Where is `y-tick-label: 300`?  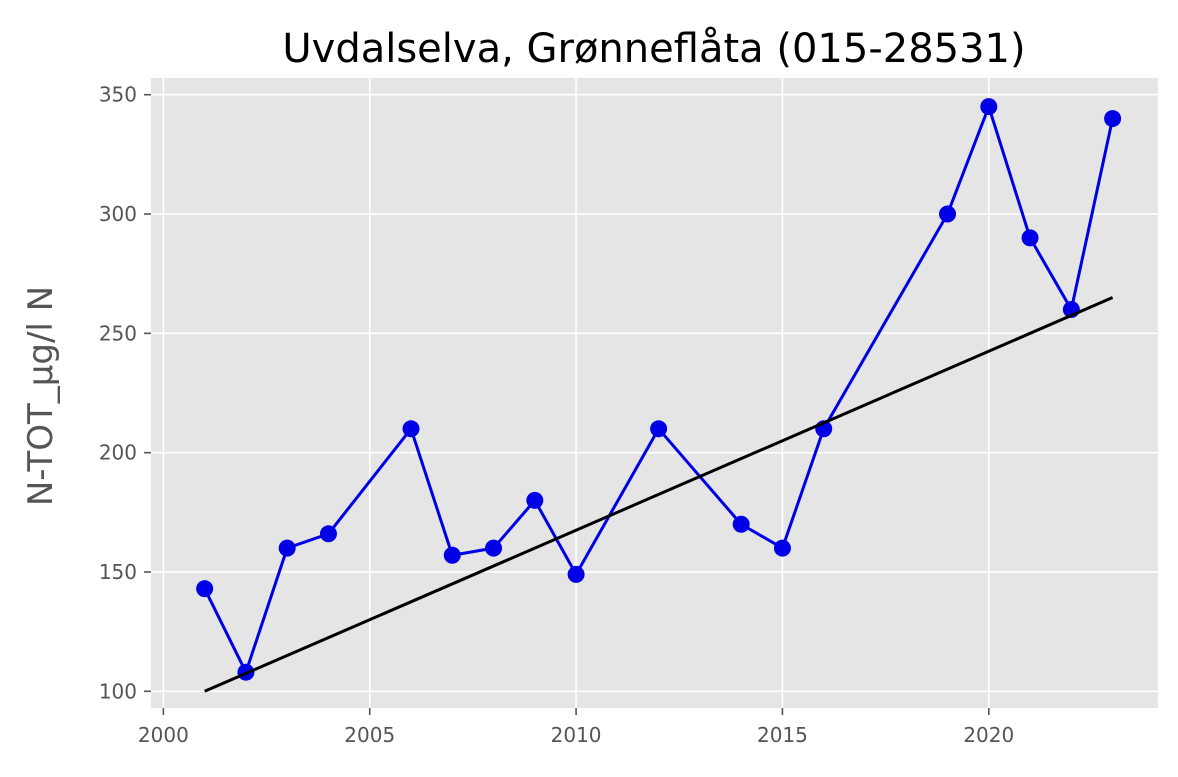
y-tick-label: 300 is located at coordinates (118, 214).